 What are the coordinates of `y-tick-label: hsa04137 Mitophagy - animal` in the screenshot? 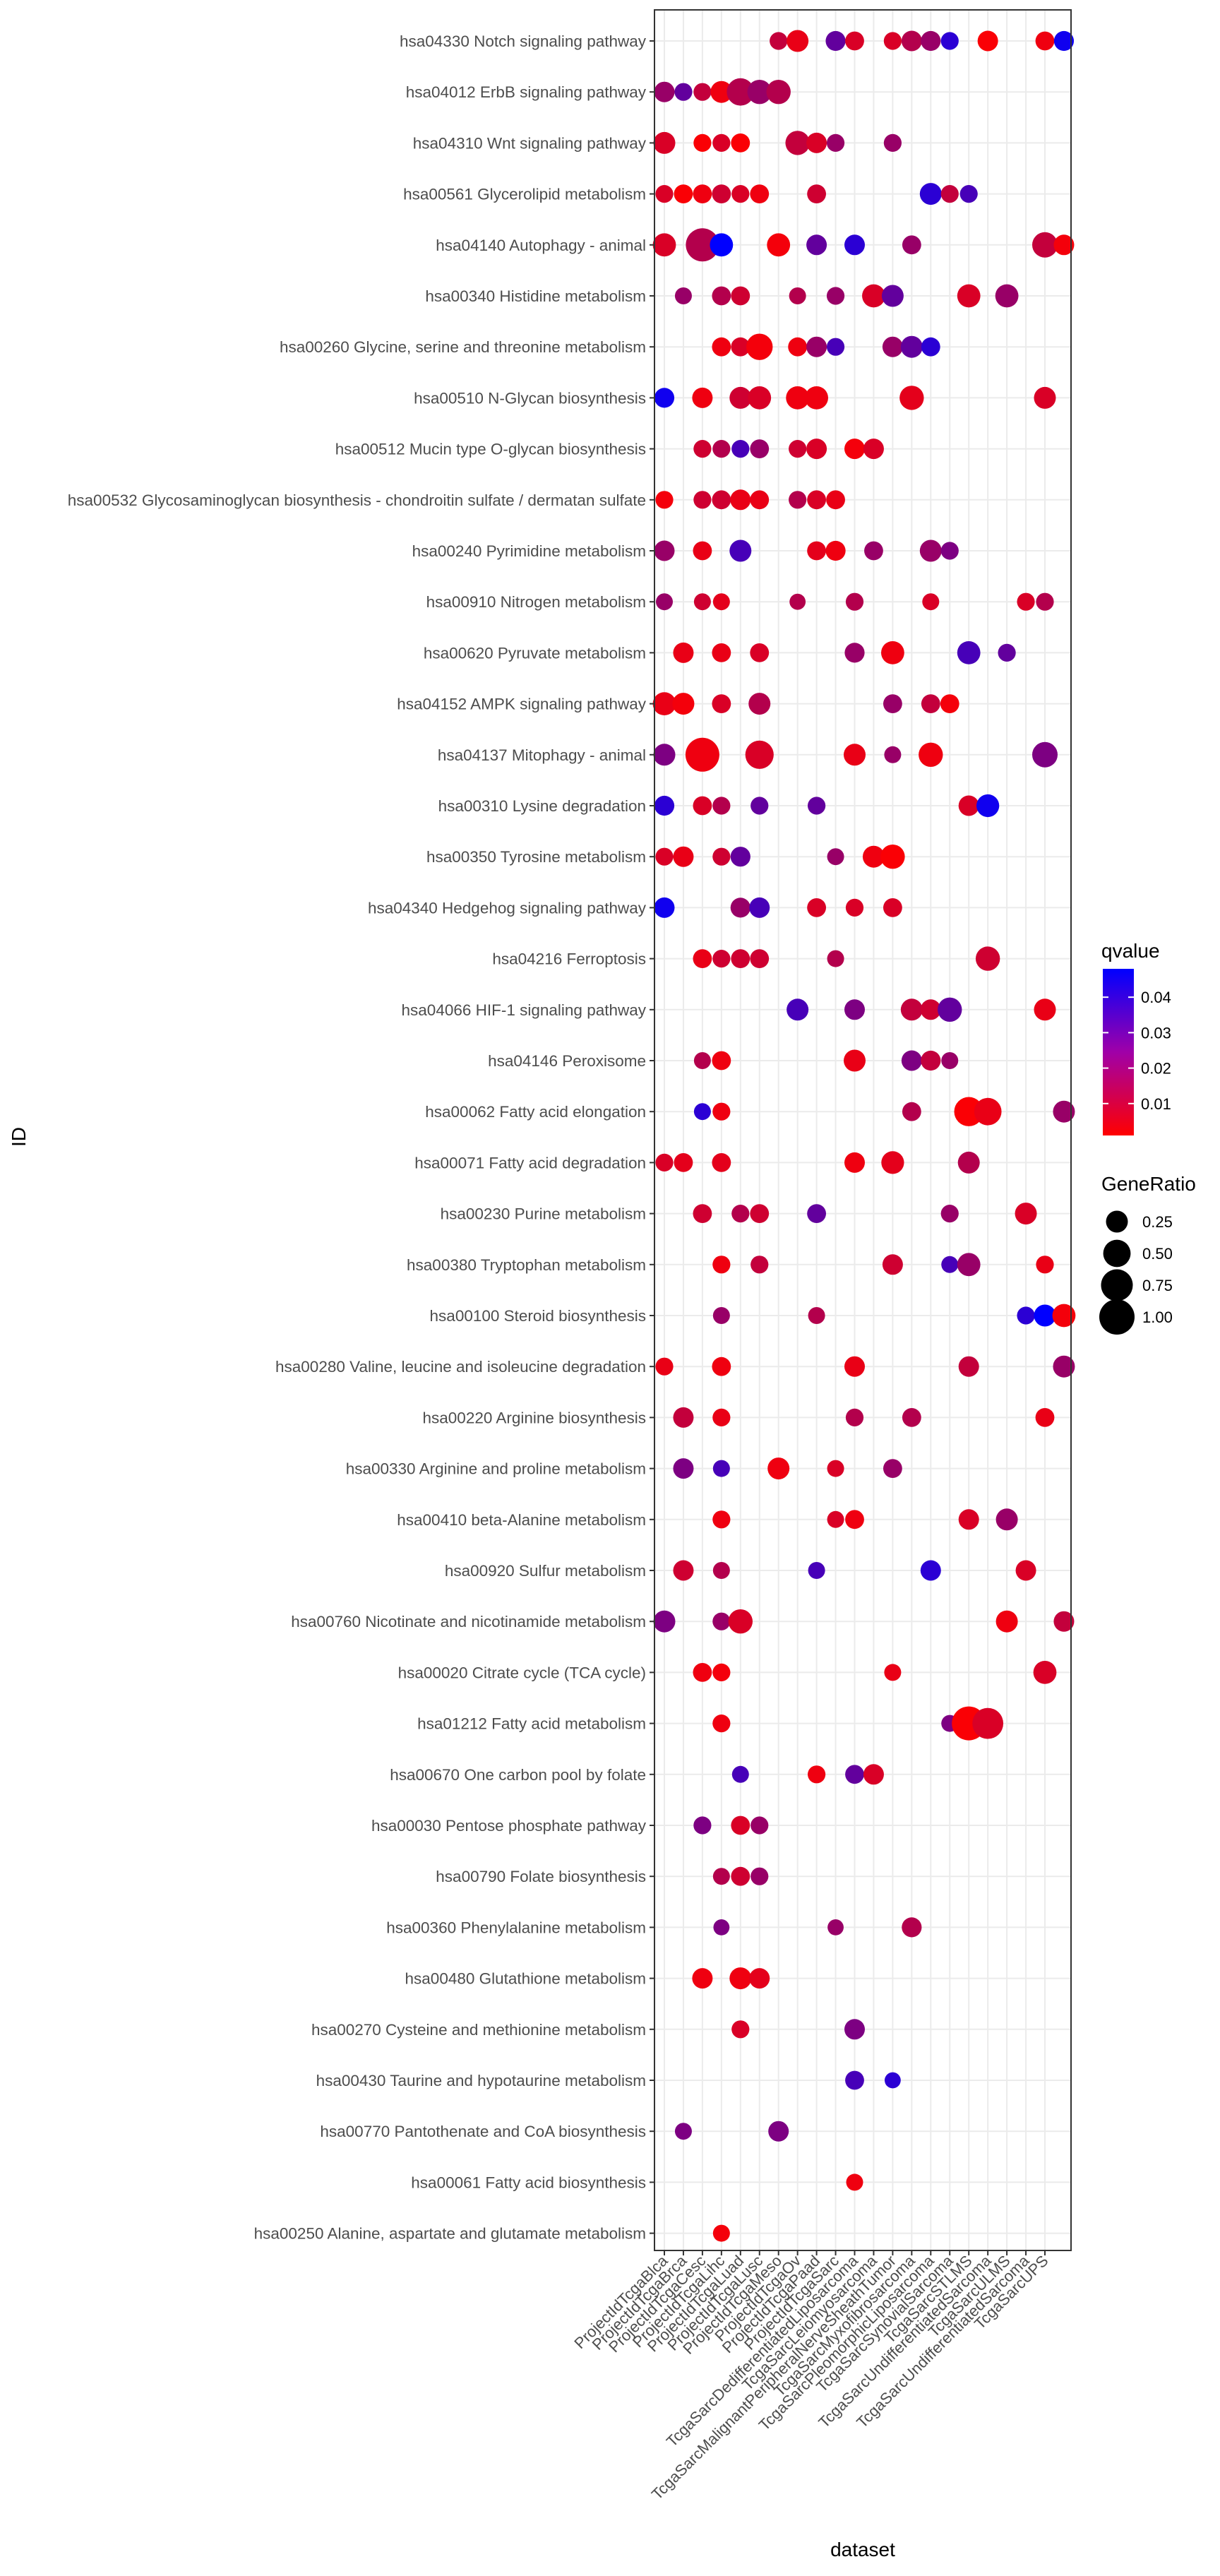 It's located at (542, 755).